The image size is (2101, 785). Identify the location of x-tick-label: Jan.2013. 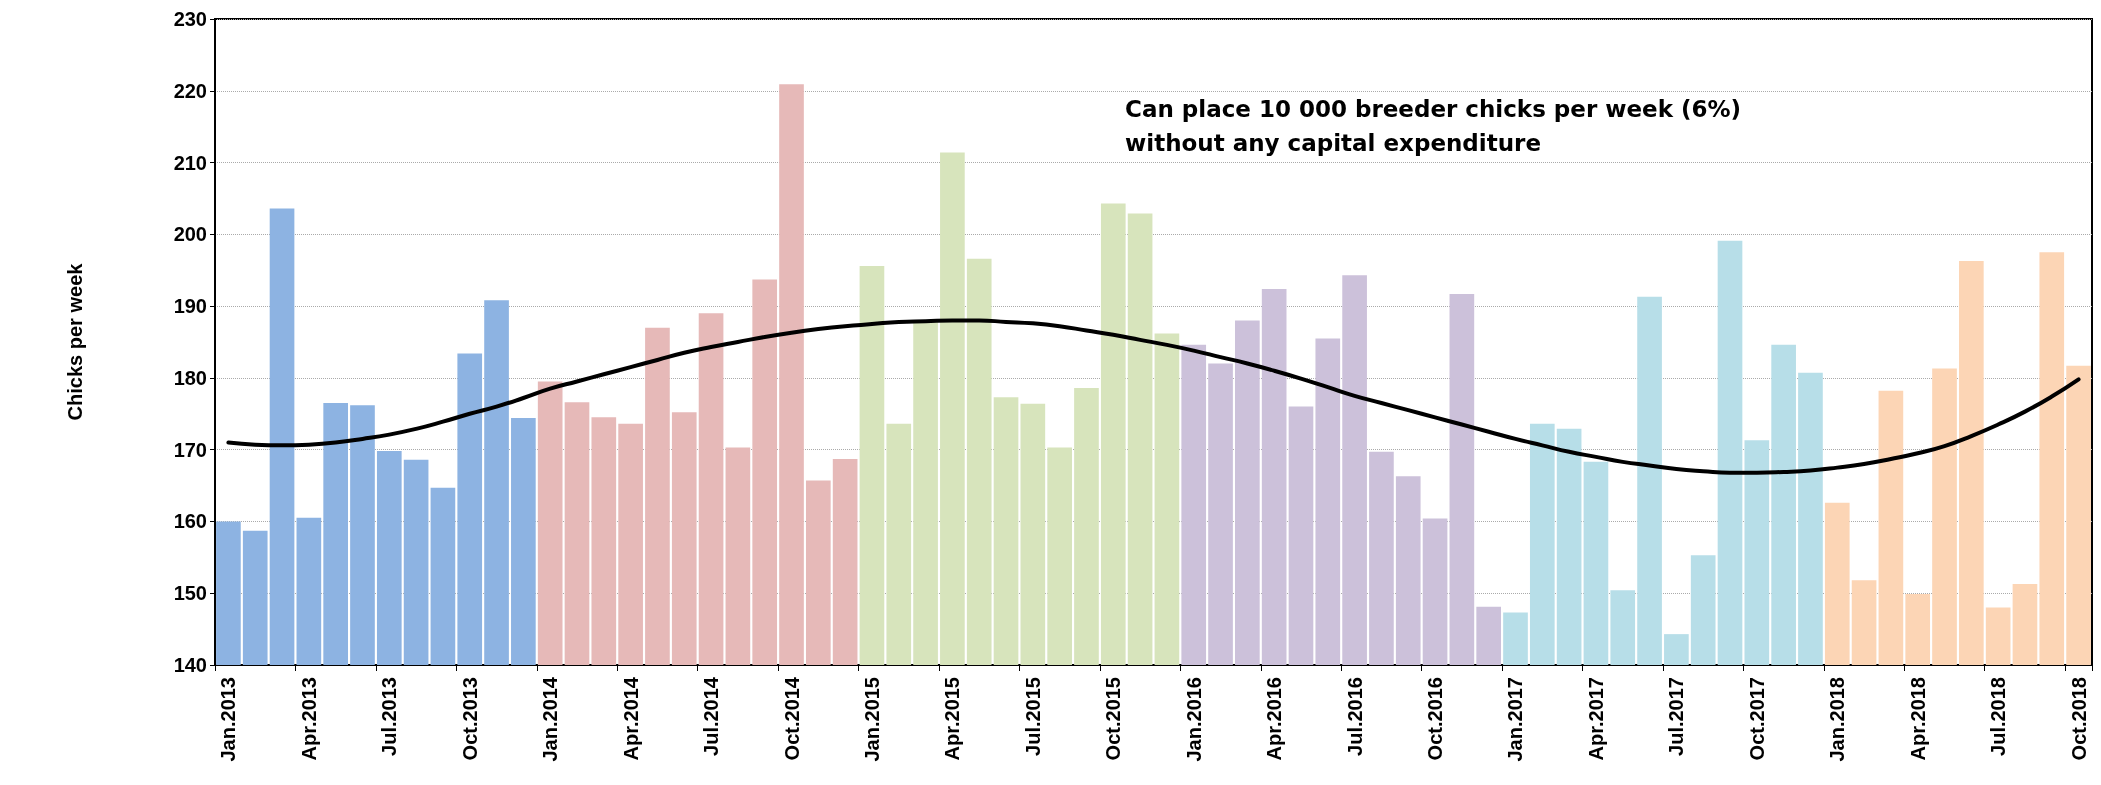
(228, 719).